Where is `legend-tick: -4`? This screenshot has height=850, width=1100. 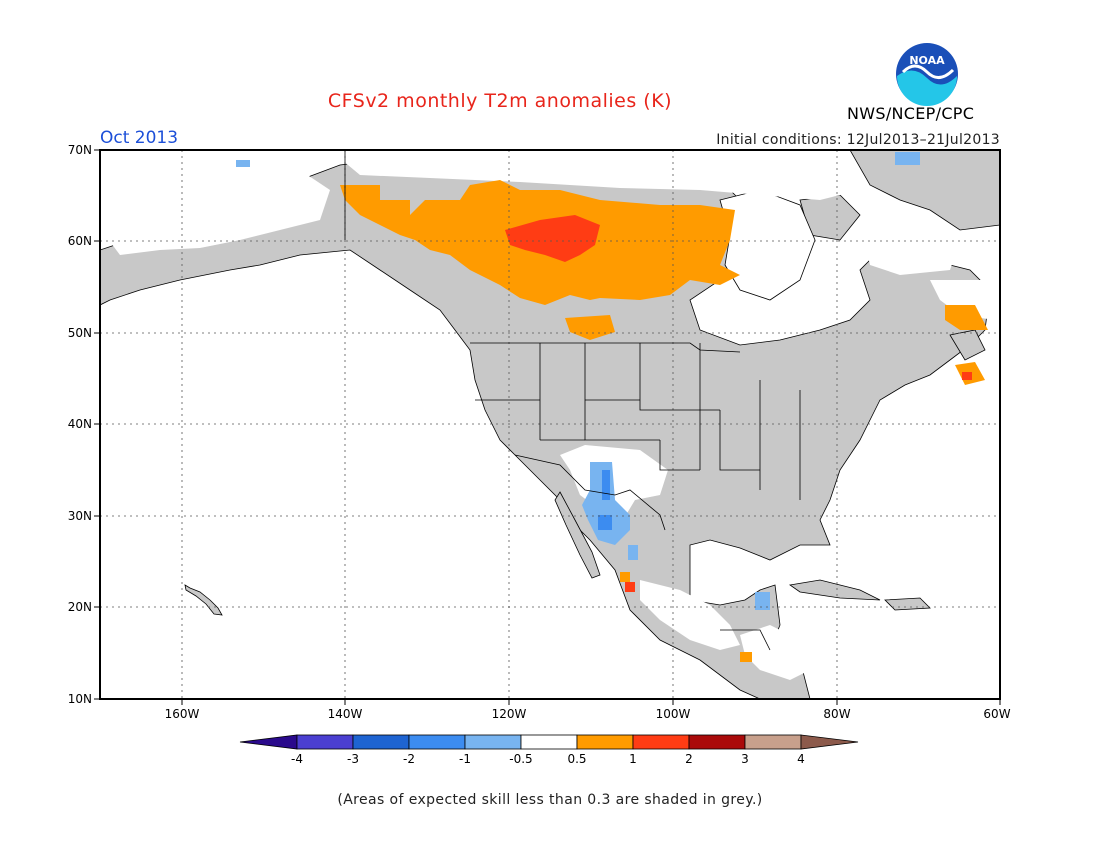 legend-tick: -4 is located at coordinates (297, 759).